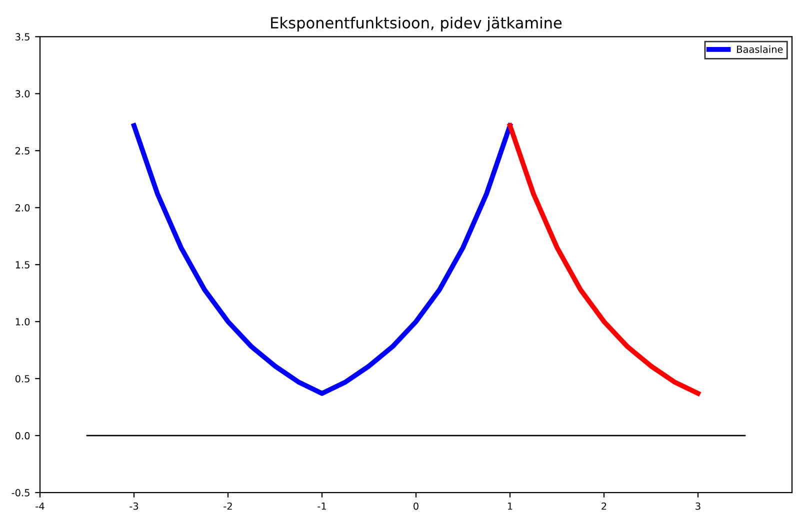  Describe the element at coordinates (134, 506) in the screenshot. I see `x-tick-label: -3` at that location.